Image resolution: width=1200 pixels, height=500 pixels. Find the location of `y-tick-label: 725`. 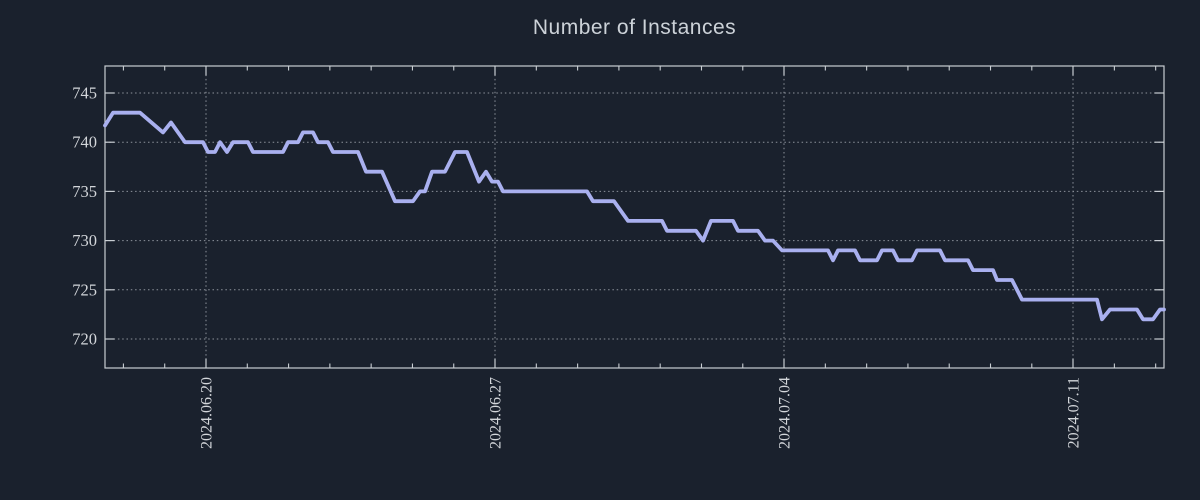

y-tick-label: 725 is located at coordinates (84, 289).